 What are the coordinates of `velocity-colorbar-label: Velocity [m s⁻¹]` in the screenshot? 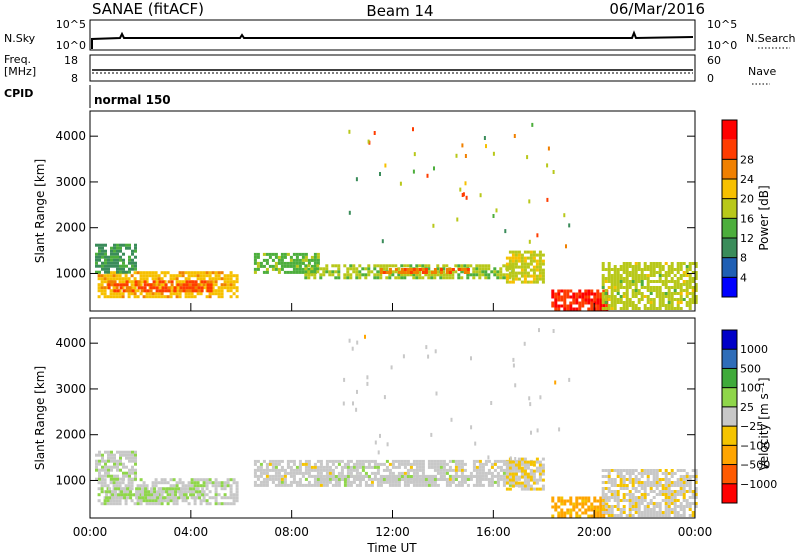 It's located at (764, 423).